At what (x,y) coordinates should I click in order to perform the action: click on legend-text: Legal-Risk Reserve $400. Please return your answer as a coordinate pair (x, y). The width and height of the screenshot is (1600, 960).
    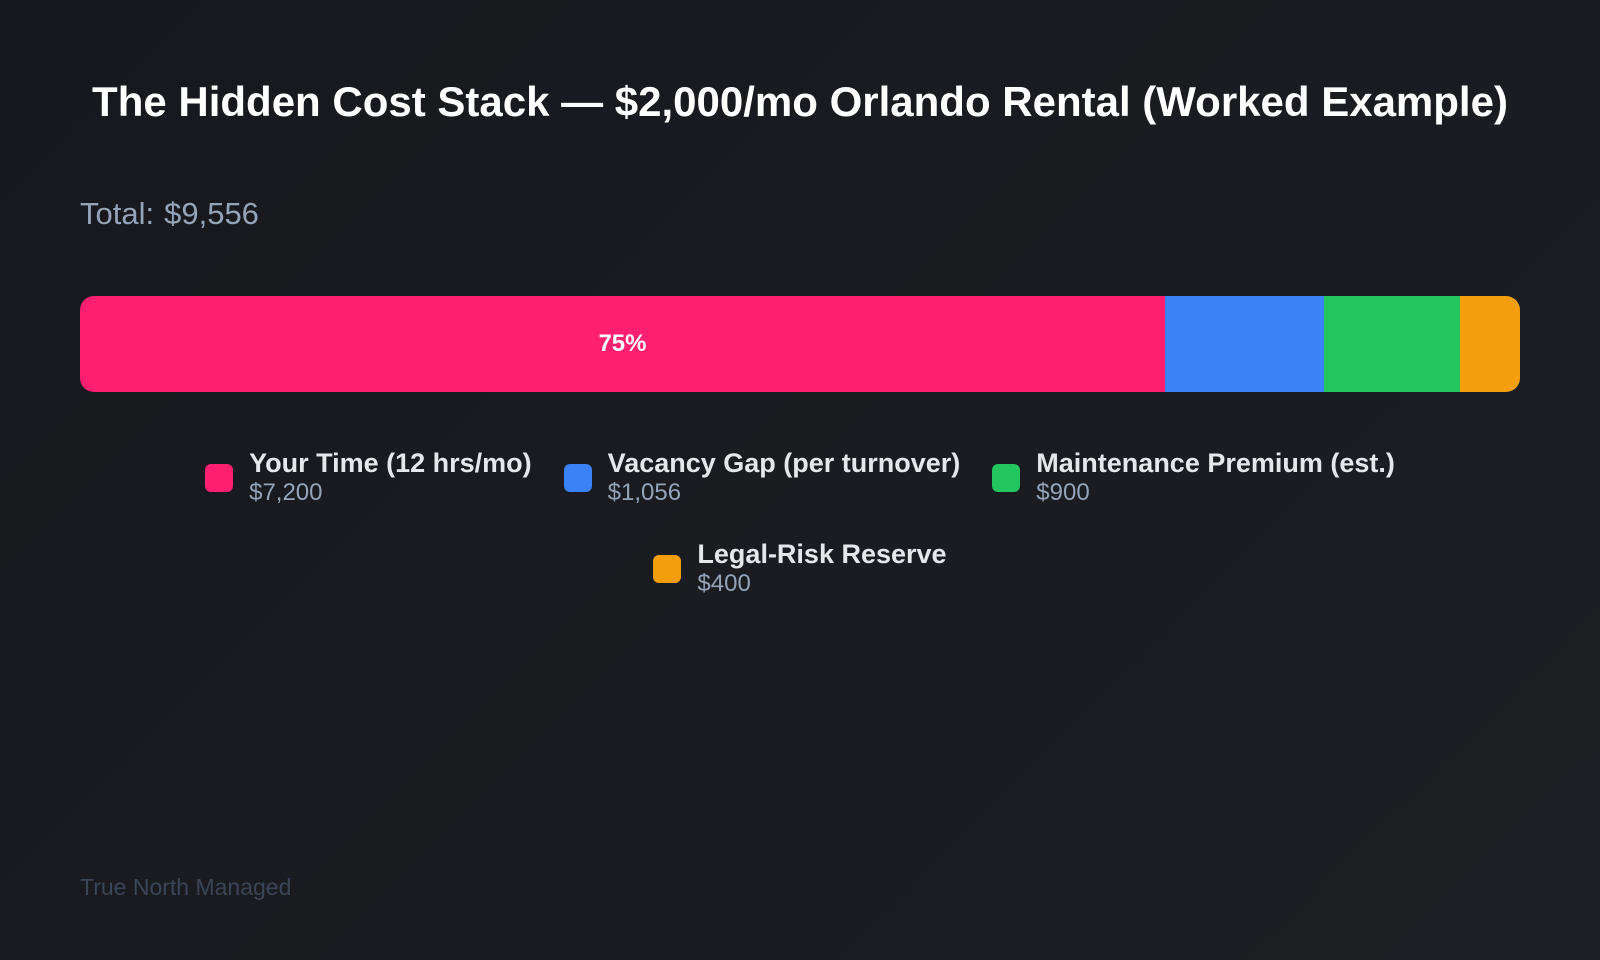
    Looking at the image, I should click on (821, 568).